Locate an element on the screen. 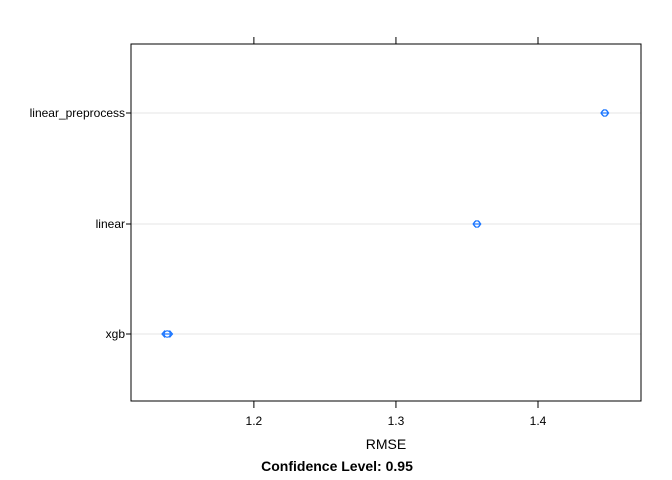 The width and height of the screenshot is (672, 480). row-label-xgb: xgb is located at coordinates (116, 334).